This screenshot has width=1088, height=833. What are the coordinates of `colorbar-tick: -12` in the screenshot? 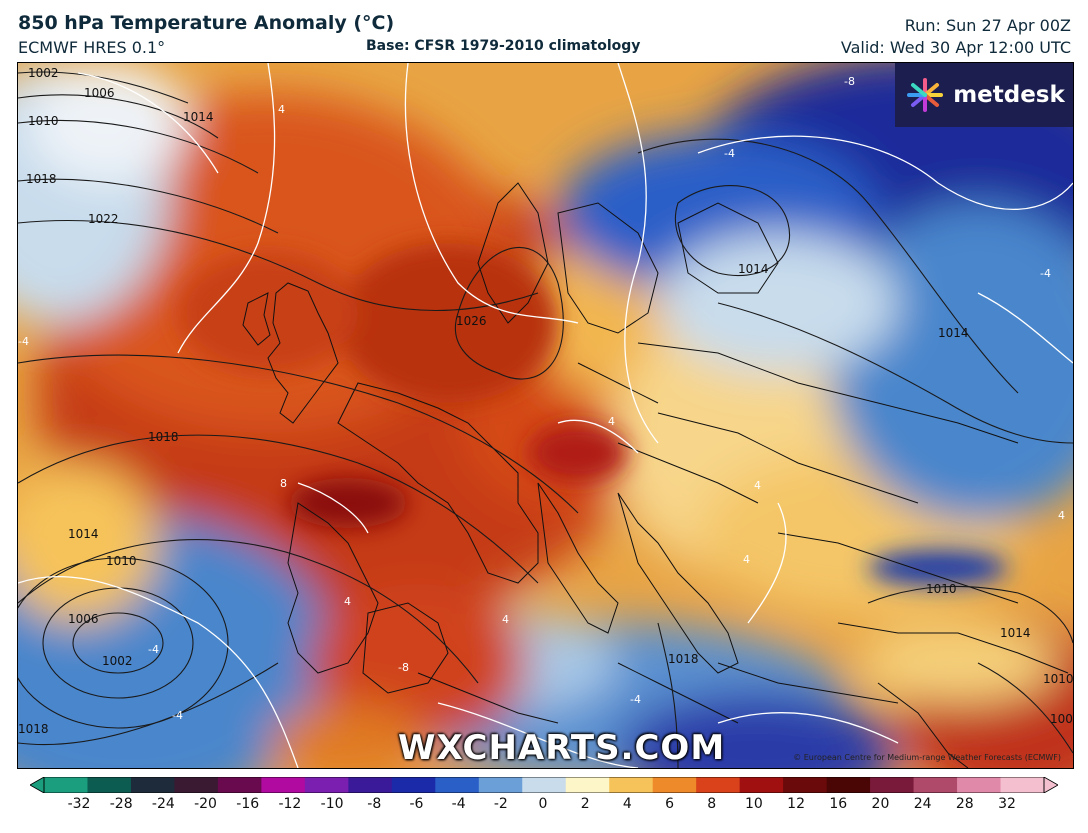 It's located at (290, 804).